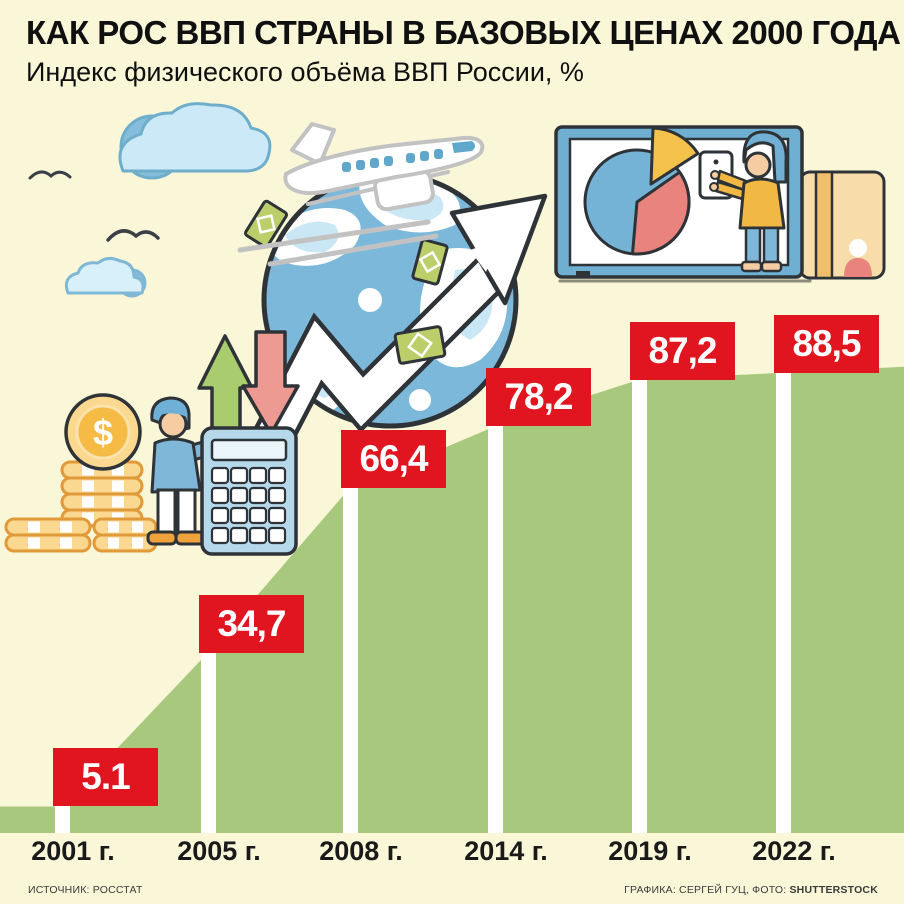 This screenshot has height=904, width=904. What do you see at coordinates (794, 851) in the screenshot?
I see `year-label-2022: 2022 г.` at bounding box center [794, 851].